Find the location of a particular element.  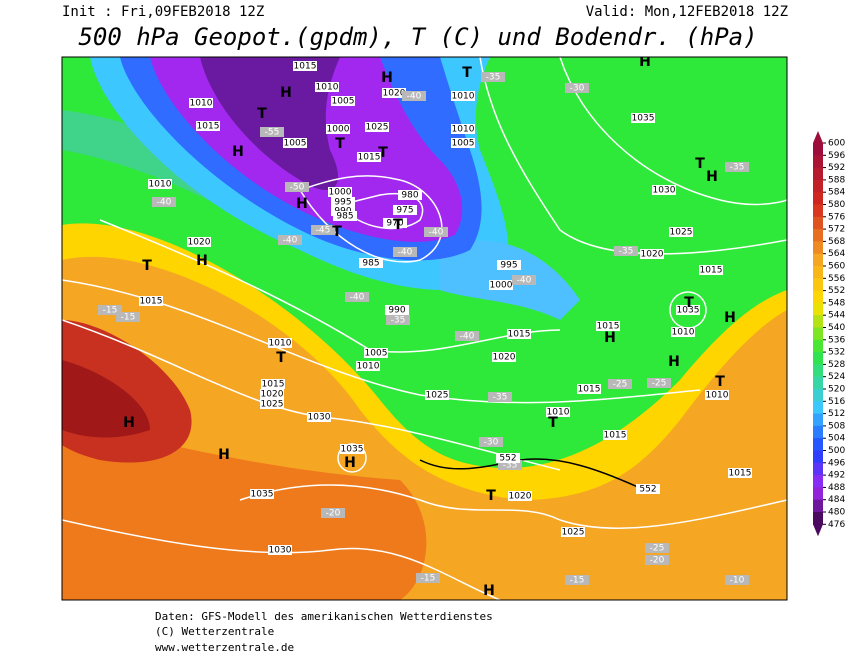

colorbar-label: 516 is located at coordinates (836, 402).